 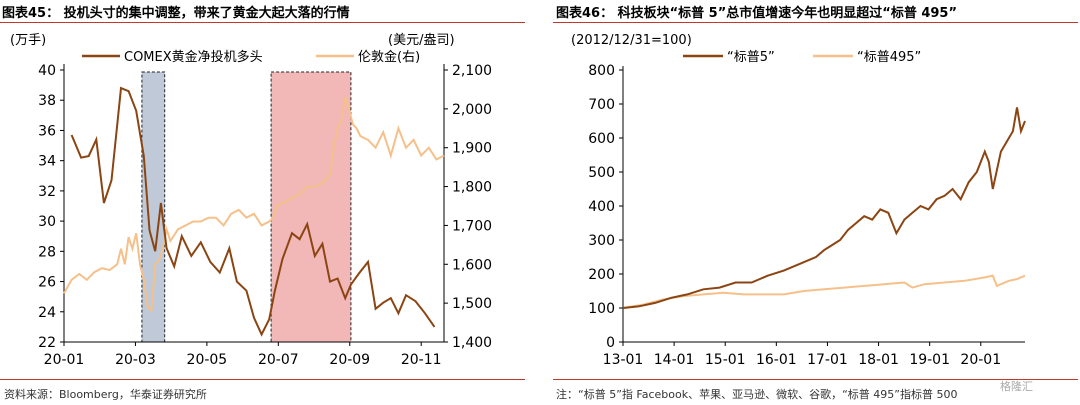 What do you see at coordinates (278, 360) in the screenshot?
I see `x-tick-label: 20-07` at bounding box center [278, 360].